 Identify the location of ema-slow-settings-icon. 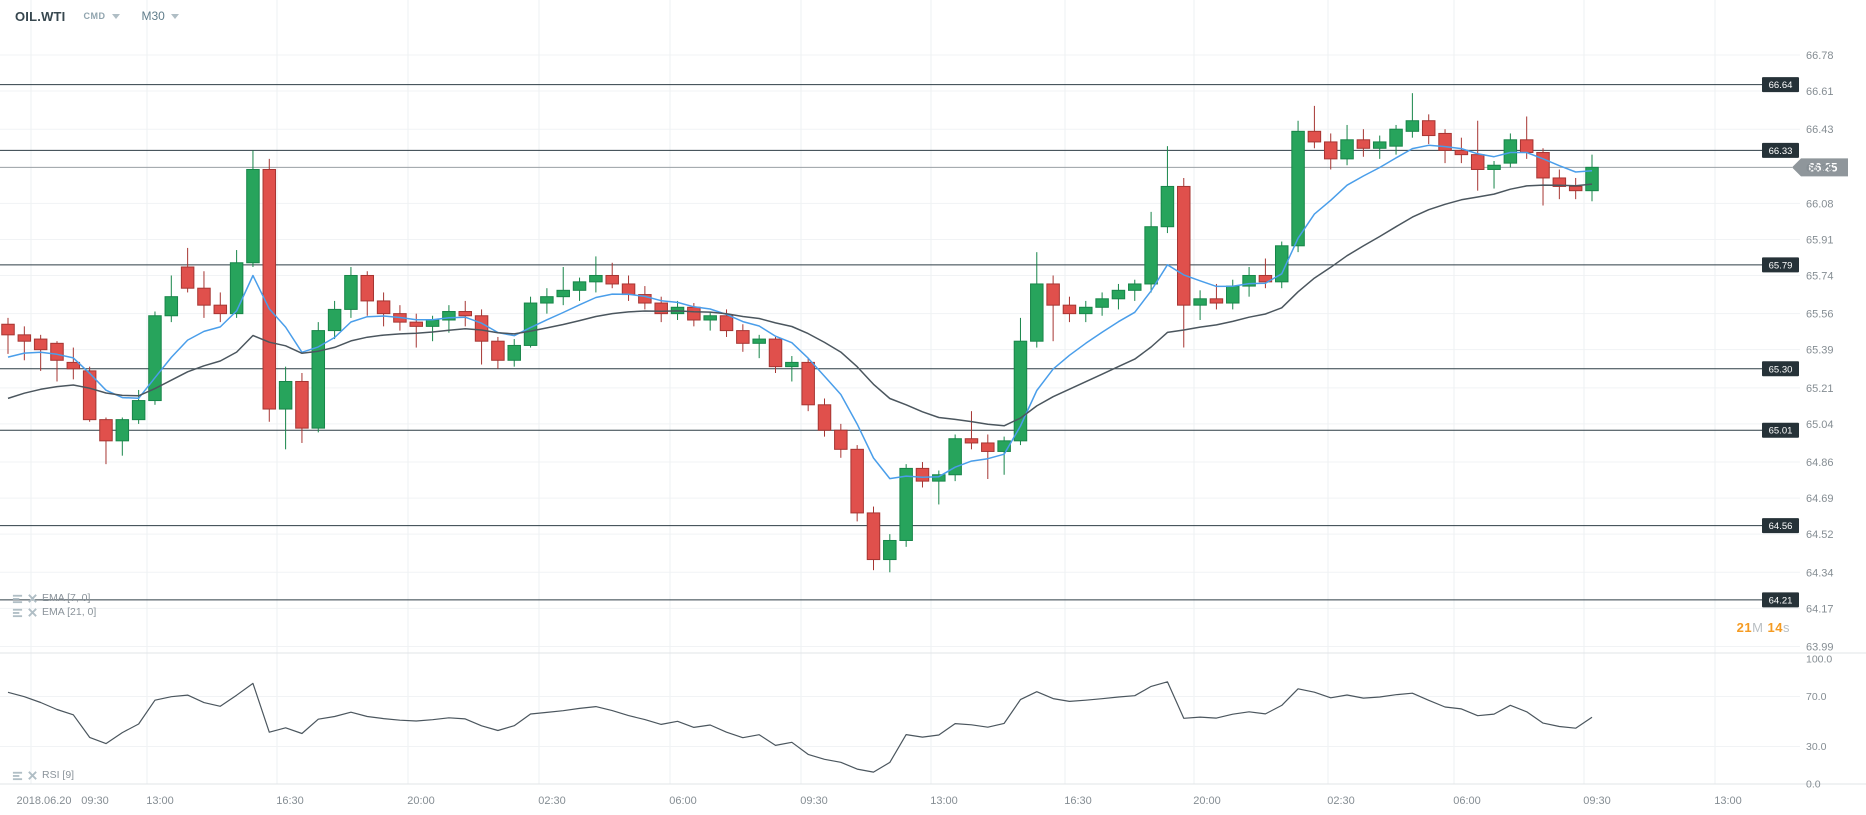
(17, 612).